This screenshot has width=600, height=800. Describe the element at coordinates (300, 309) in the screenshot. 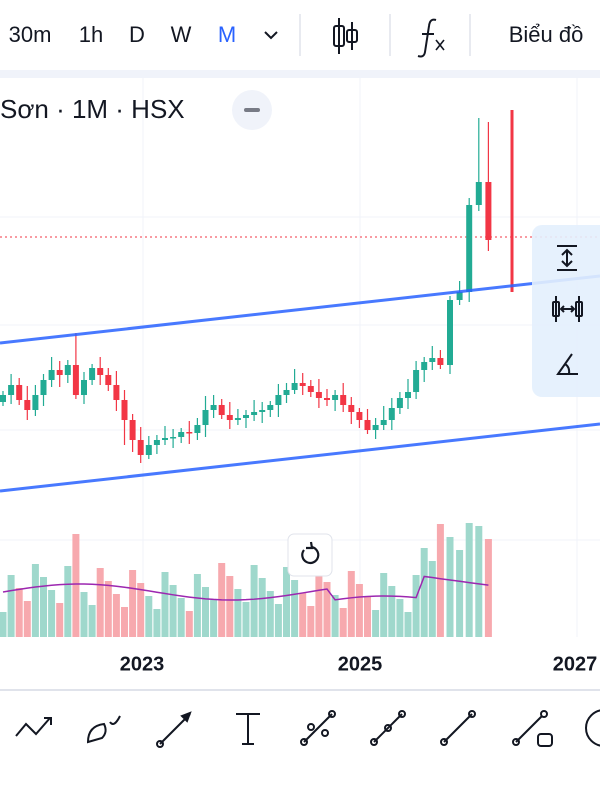

I see `channel-upper` at that location.